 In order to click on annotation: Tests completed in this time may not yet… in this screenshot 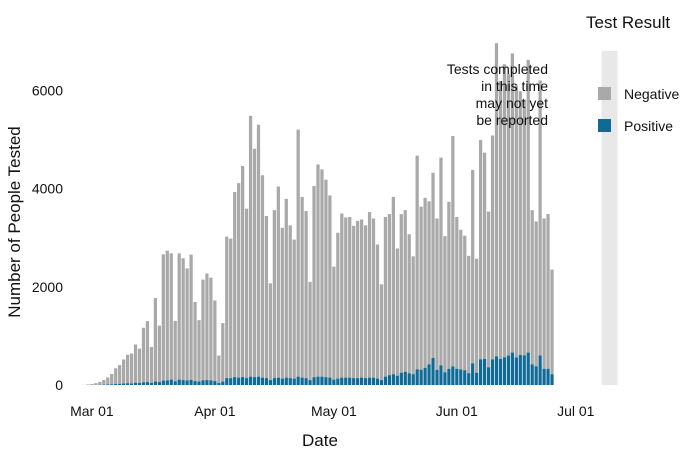, I will do `click(497, 94)`.